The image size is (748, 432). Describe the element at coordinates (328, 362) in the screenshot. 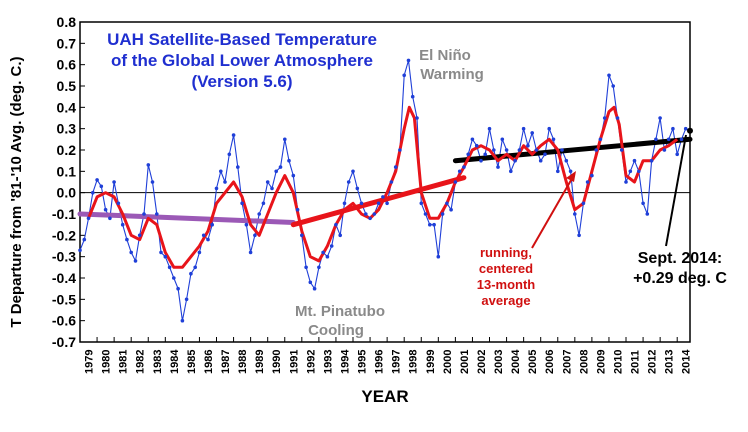

I see `x-tick-label: 1993` at that location.